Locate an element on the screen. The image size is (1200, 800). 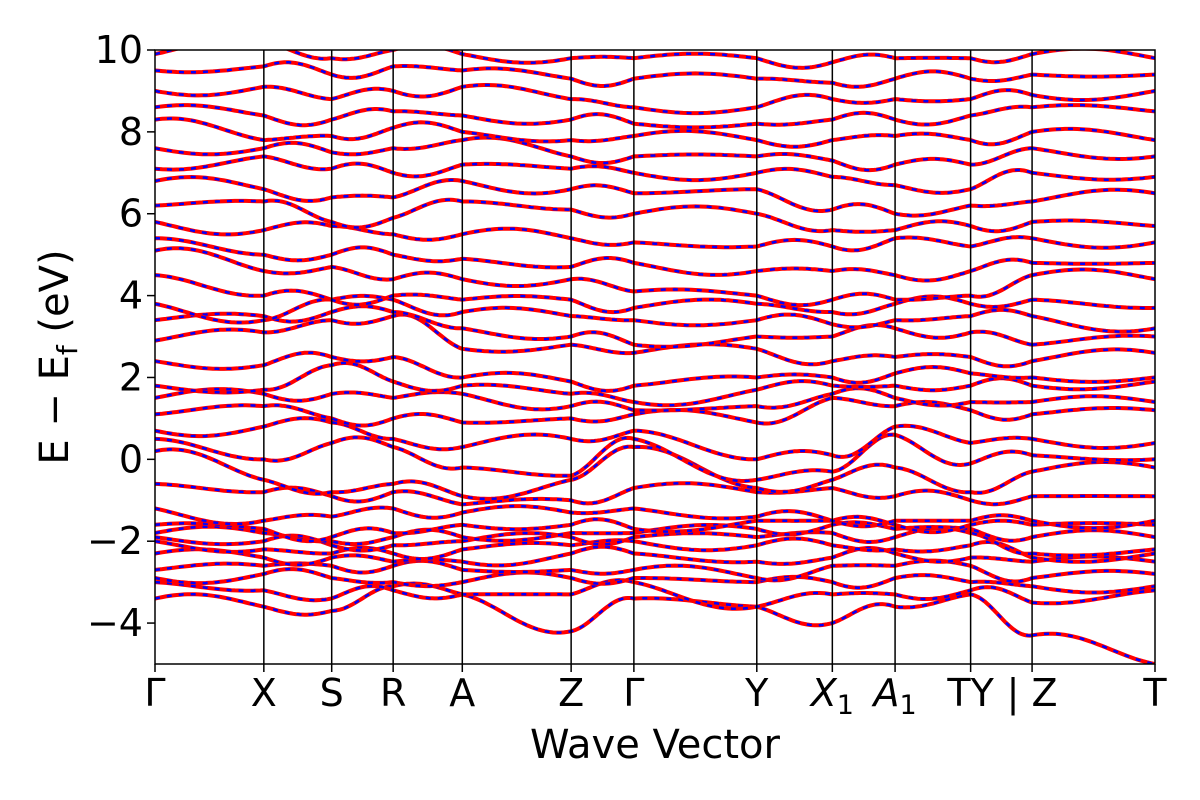
y-axis: −4 −2 0 2 4 6 8 10 is located at coordinates (121, 336).